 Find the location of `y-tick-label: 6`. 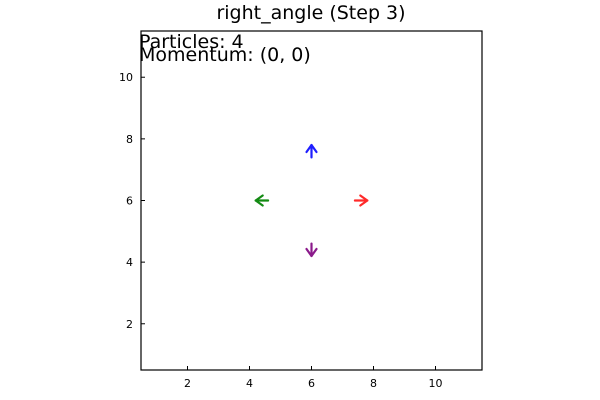

y-tick-label: 6 is located at coordinates (129, 201).